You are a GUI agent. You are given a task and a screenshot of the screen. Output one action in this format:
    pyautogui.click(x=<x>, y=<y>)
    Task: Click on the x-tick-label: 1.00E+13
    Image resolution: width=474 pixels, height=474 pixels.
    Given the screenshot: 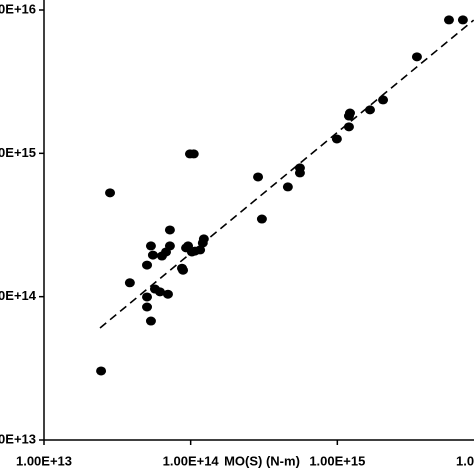 What is the action you would take?
    pyautogui.click(x=44, y=460)
    